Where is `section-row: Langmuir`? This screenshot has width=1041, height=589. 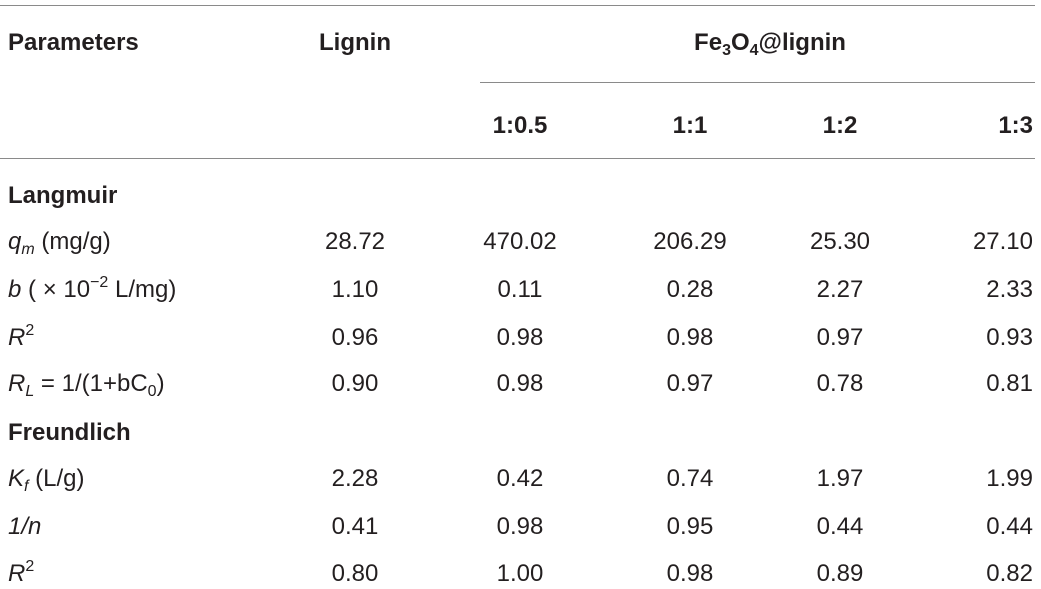
section-row: Langmuir is located at coordinates (520, 195).